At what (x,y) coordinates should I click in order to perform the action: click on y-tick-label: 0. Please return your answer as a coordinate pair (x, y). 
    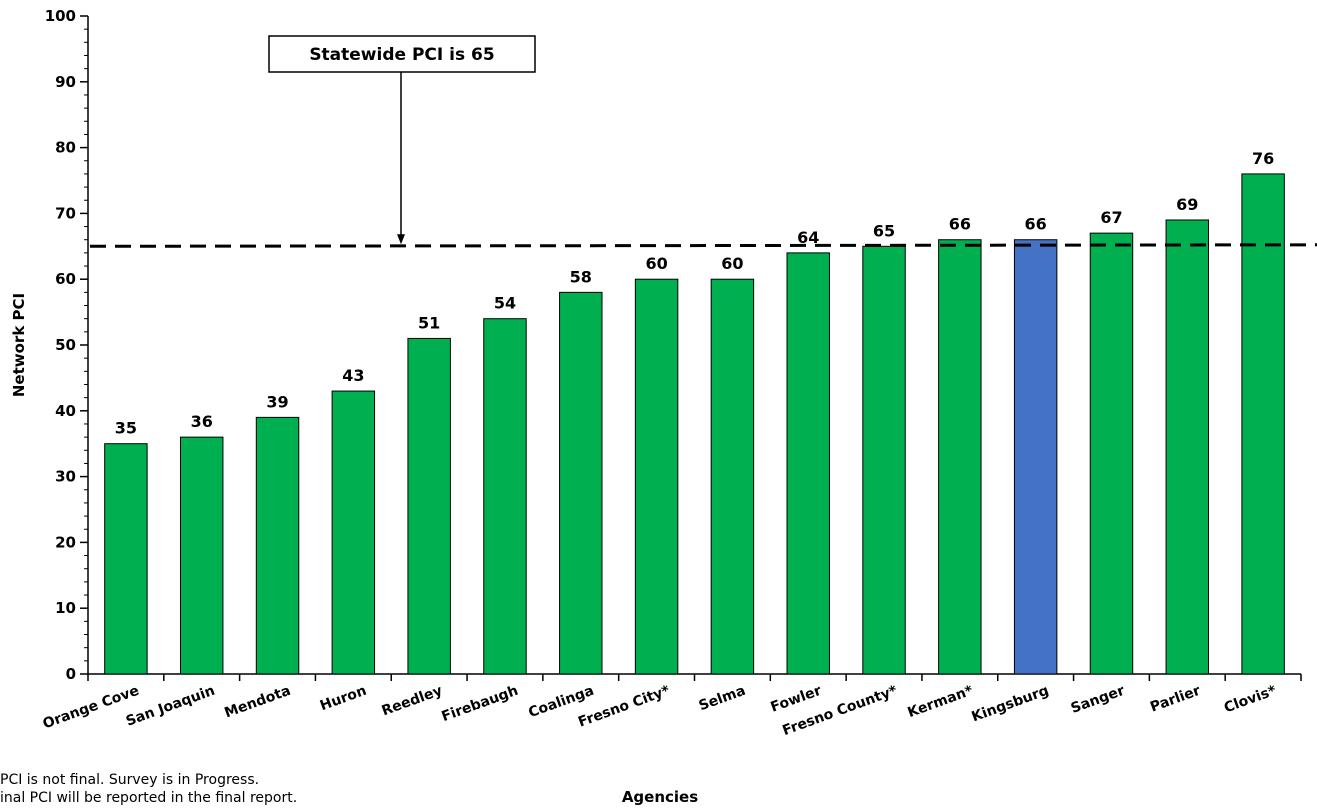
    Looking at the image, I should click on (71, 674).